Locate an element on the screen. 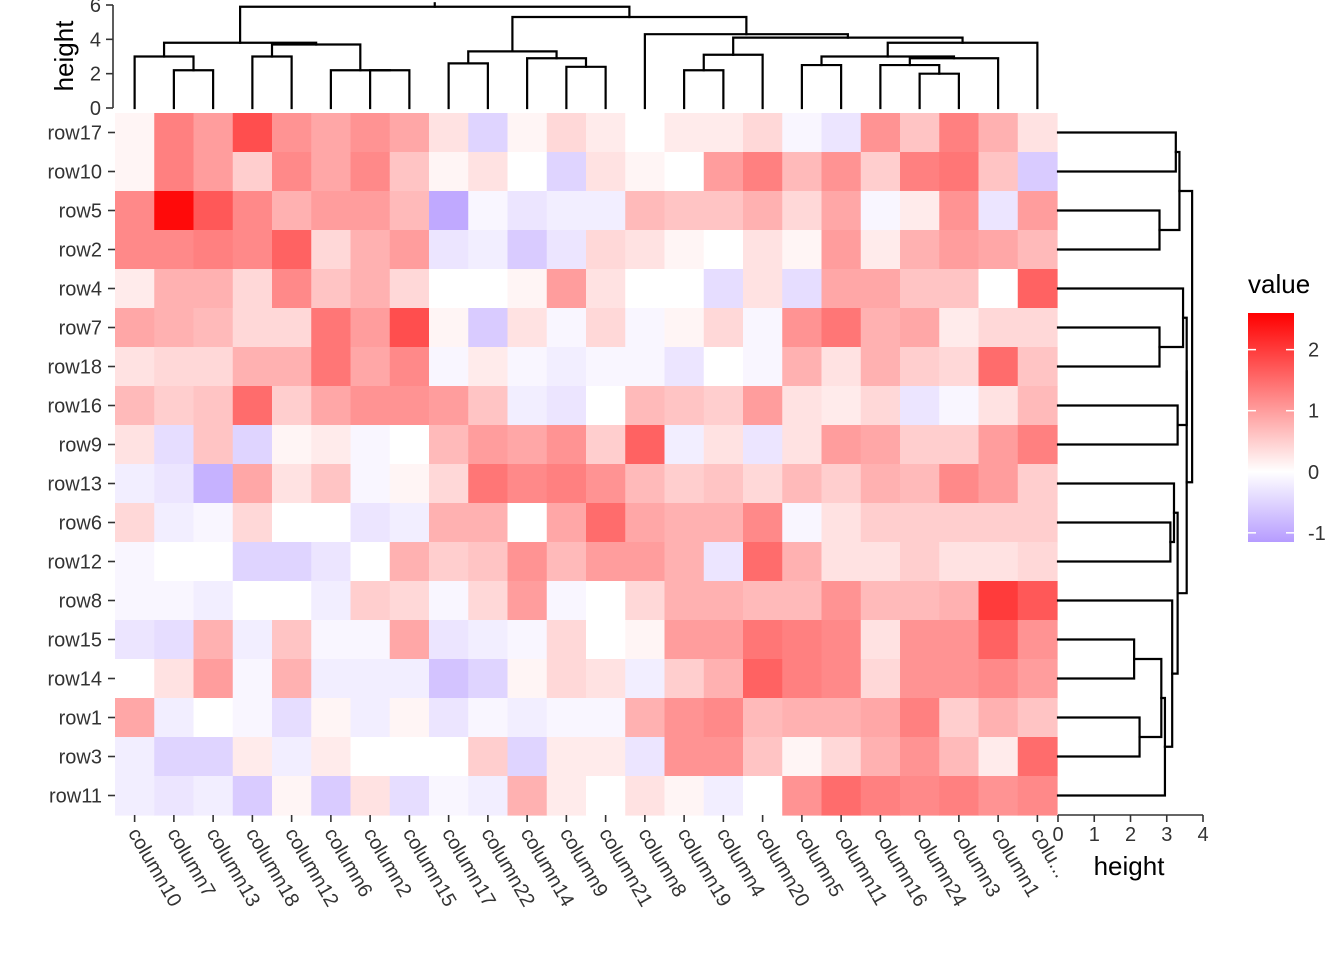  column-dendrogram-axis-title: height is located at coordinates (64, 56).